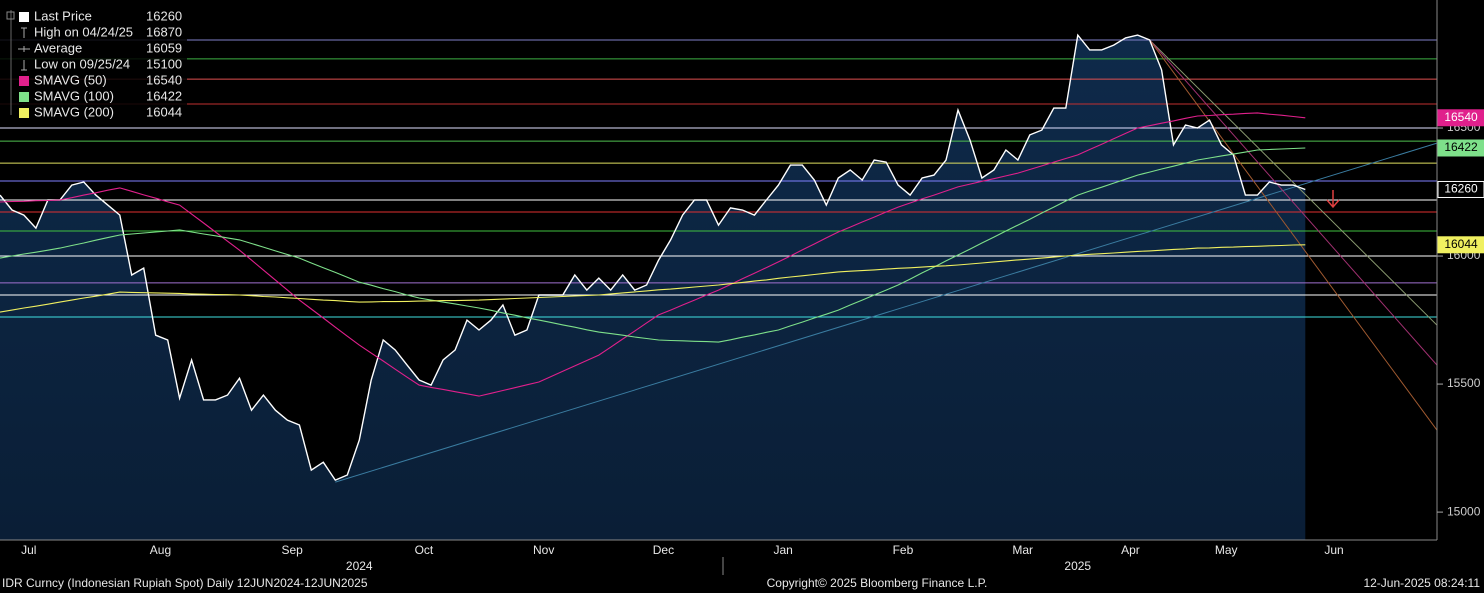 This screenshot has height=593, width=1484. Describe the element at coordinates (1464, 511) in the screenshot. I see `y-tick-label: 15000` at that location.